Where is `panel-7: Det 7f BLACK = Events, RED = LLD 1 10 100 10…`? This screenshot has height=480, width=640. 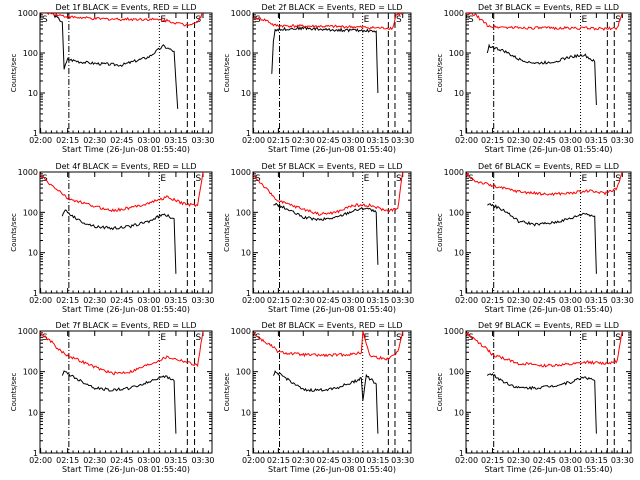
panel-7: Det 7f BLACK = Events, RED = LLD 1 10 100 10… is located at coordinates (112, 397).